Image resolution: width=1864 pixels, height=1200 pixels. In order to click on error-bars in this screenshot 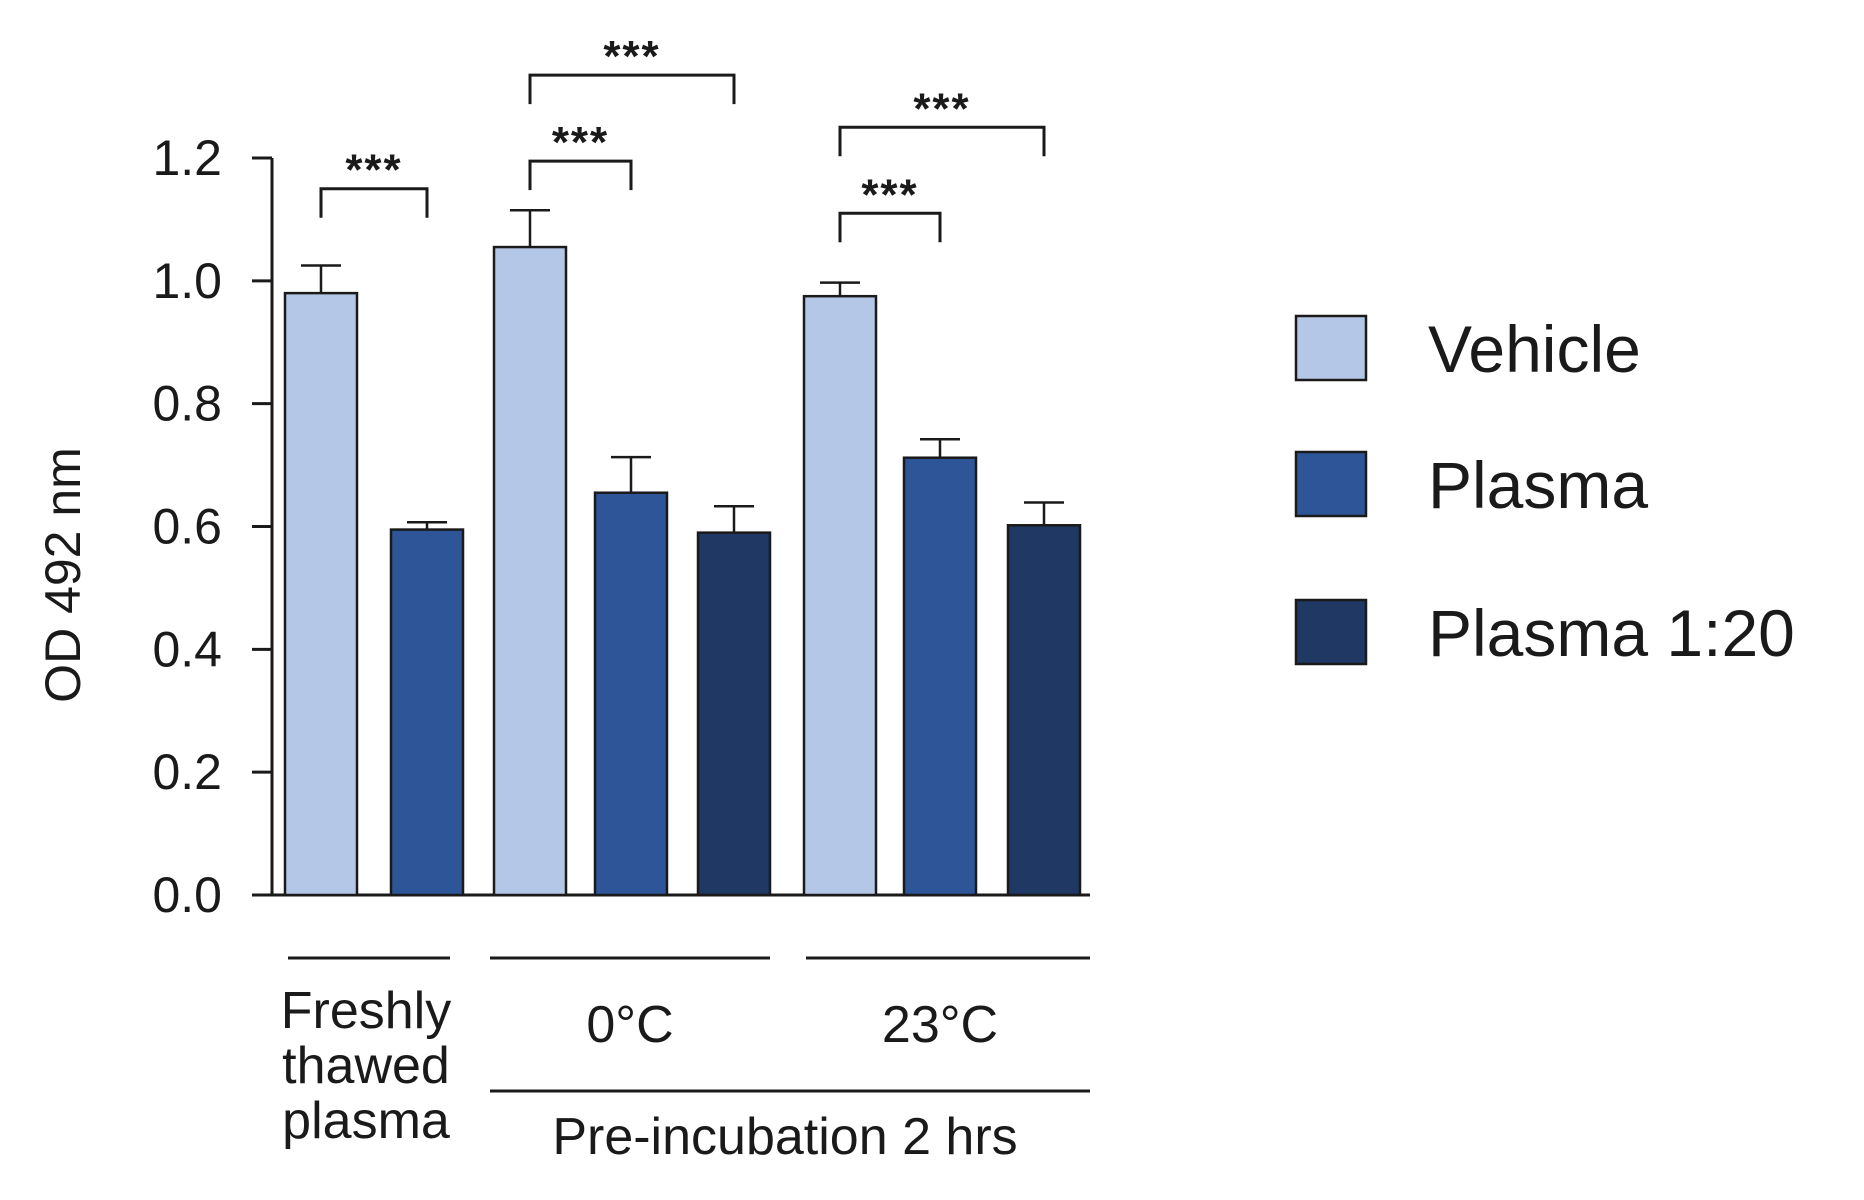, I will do `click(682, 370)`.